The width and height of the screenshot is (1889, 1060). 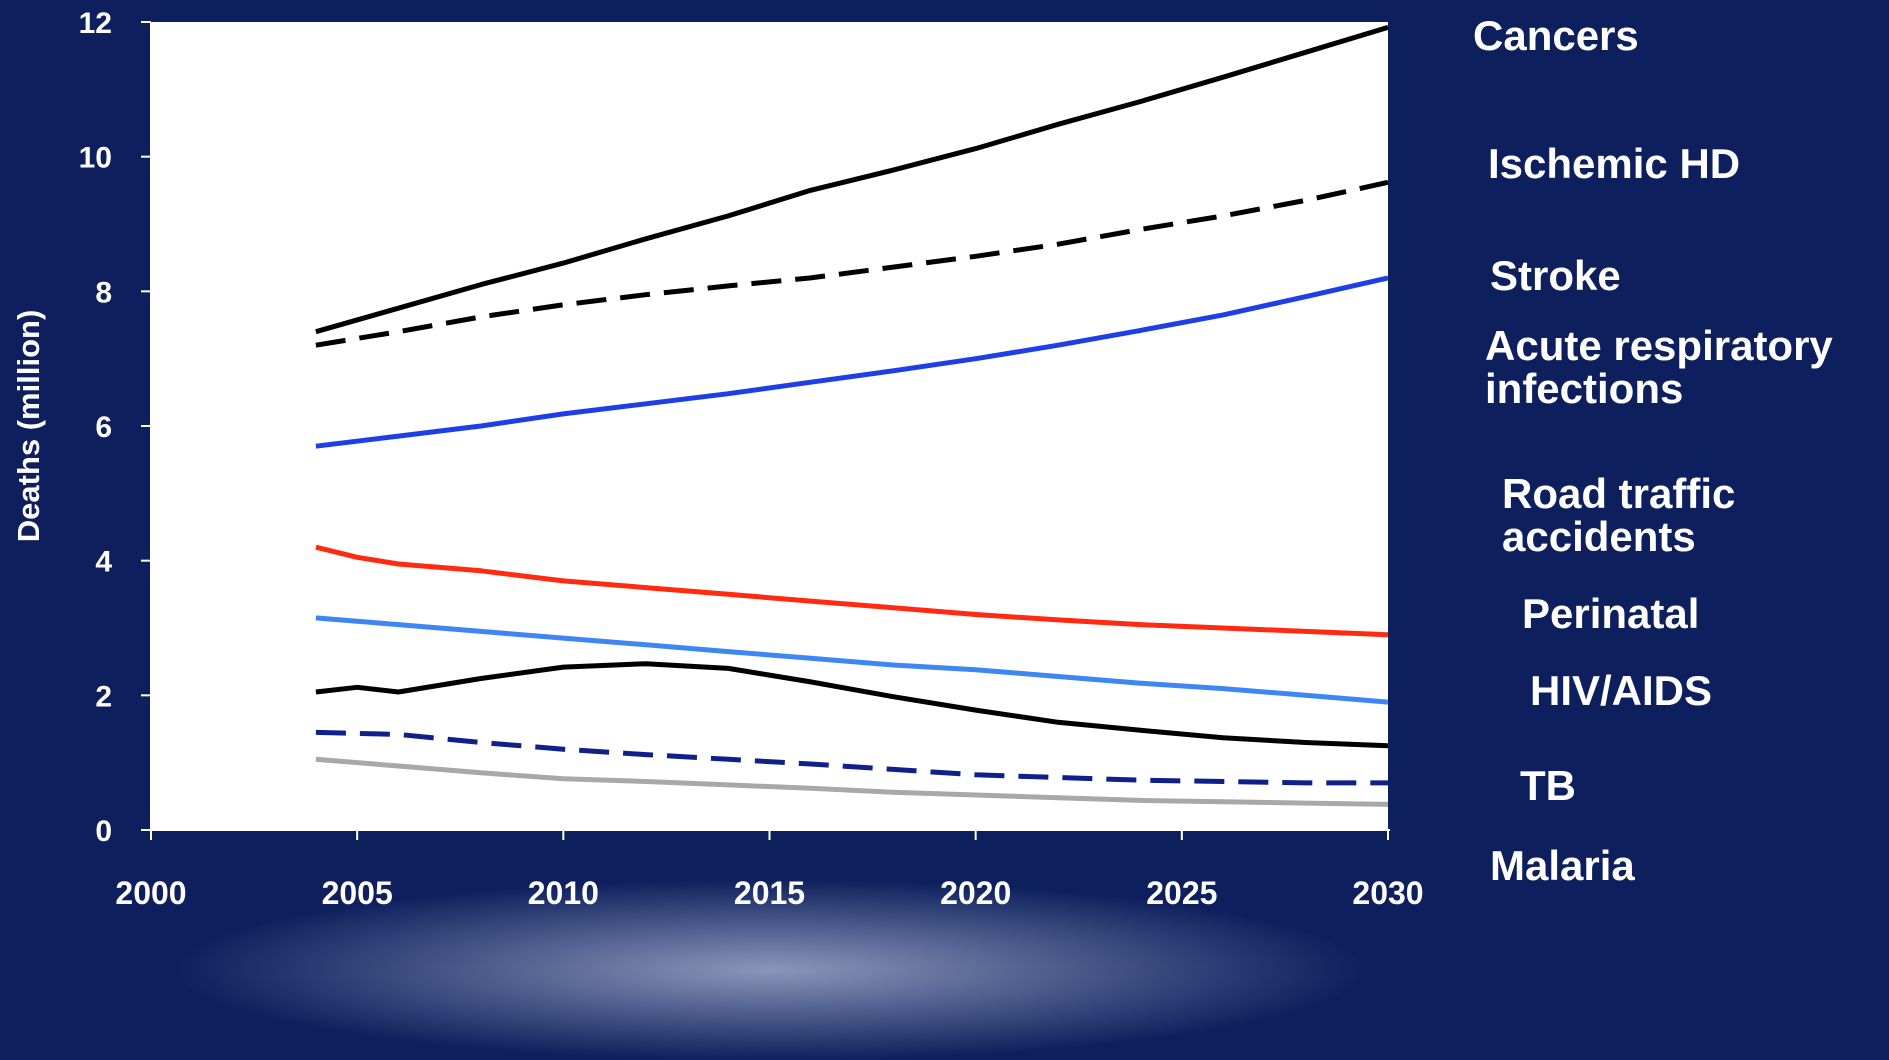 I want to click on x-tick-label: 2000, so click(x=150, y=892).